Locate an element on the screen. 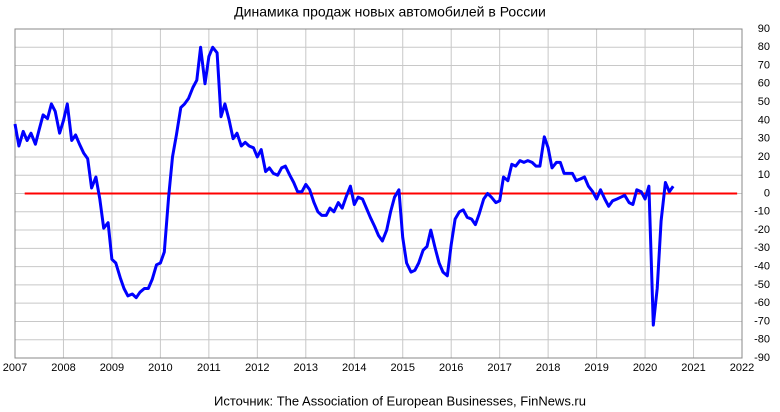  y-tick-label: -50 is located at coordinates (762, 285).